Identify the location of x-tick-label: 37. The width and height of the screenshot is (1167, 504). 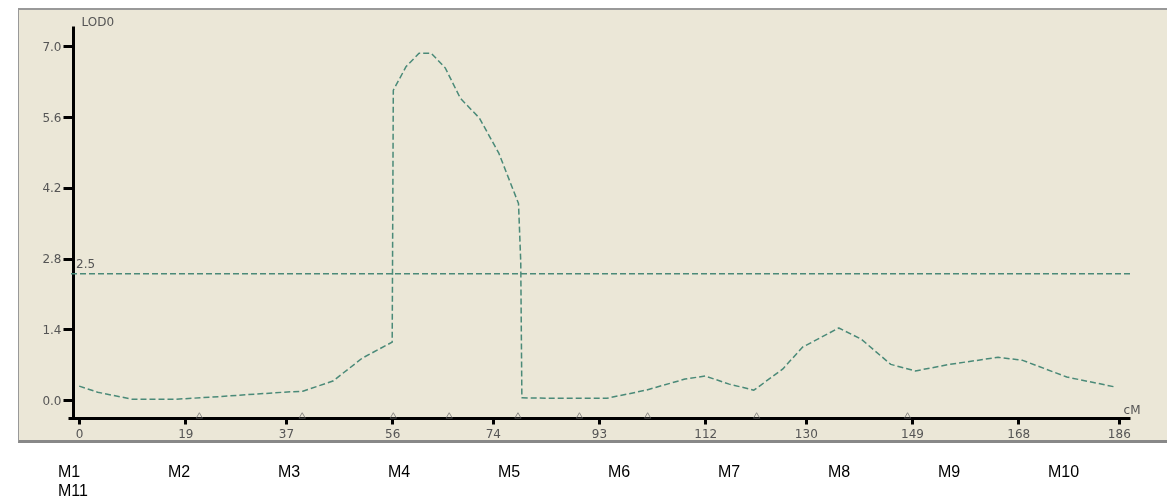
(286, 433).